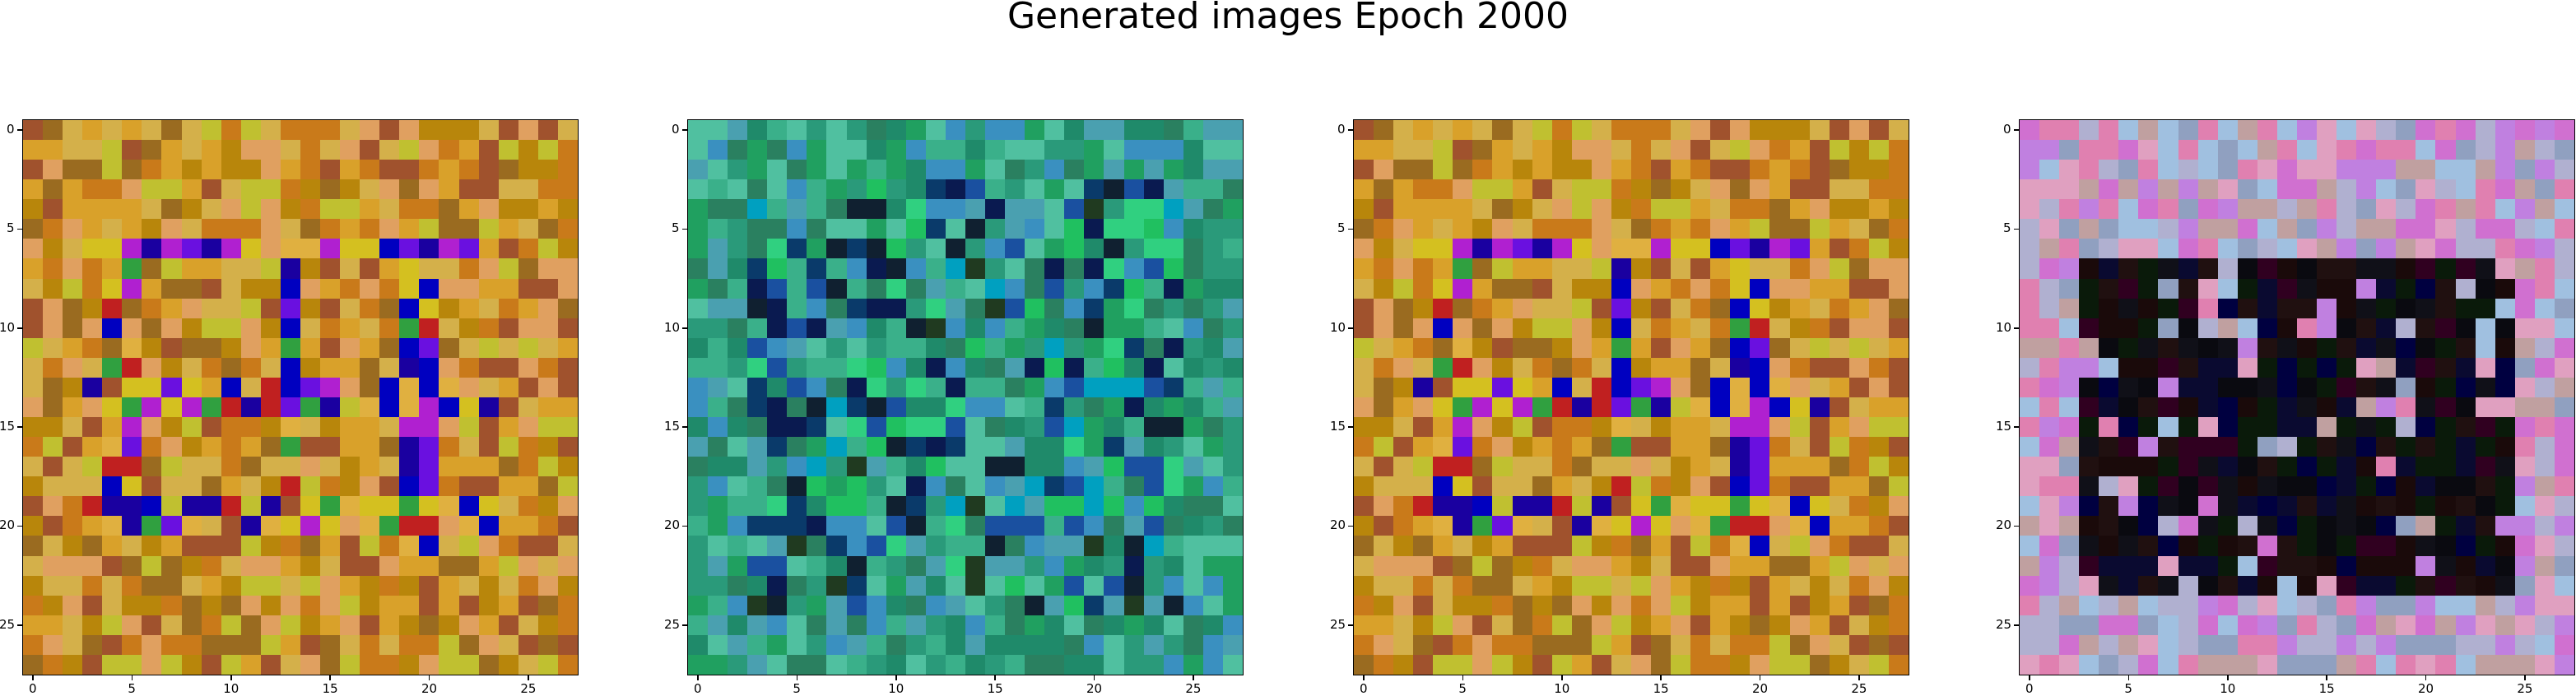 This screenshot has width=2576, height=696. I want to click on y-tick-label: 15, so click(8, 426).